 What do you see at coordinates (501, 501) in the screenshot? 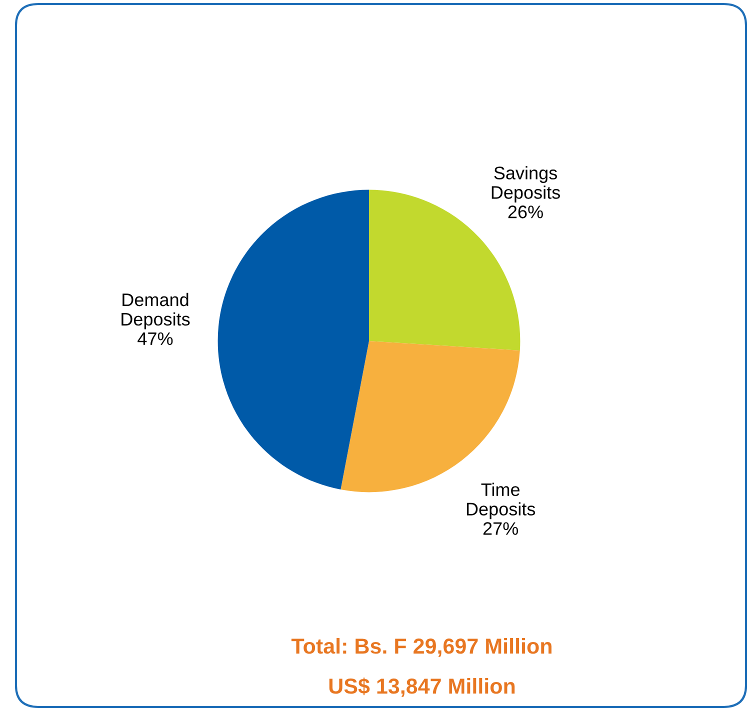
I see `slice-label: Time Deposits` at bounding box center [501, 501].